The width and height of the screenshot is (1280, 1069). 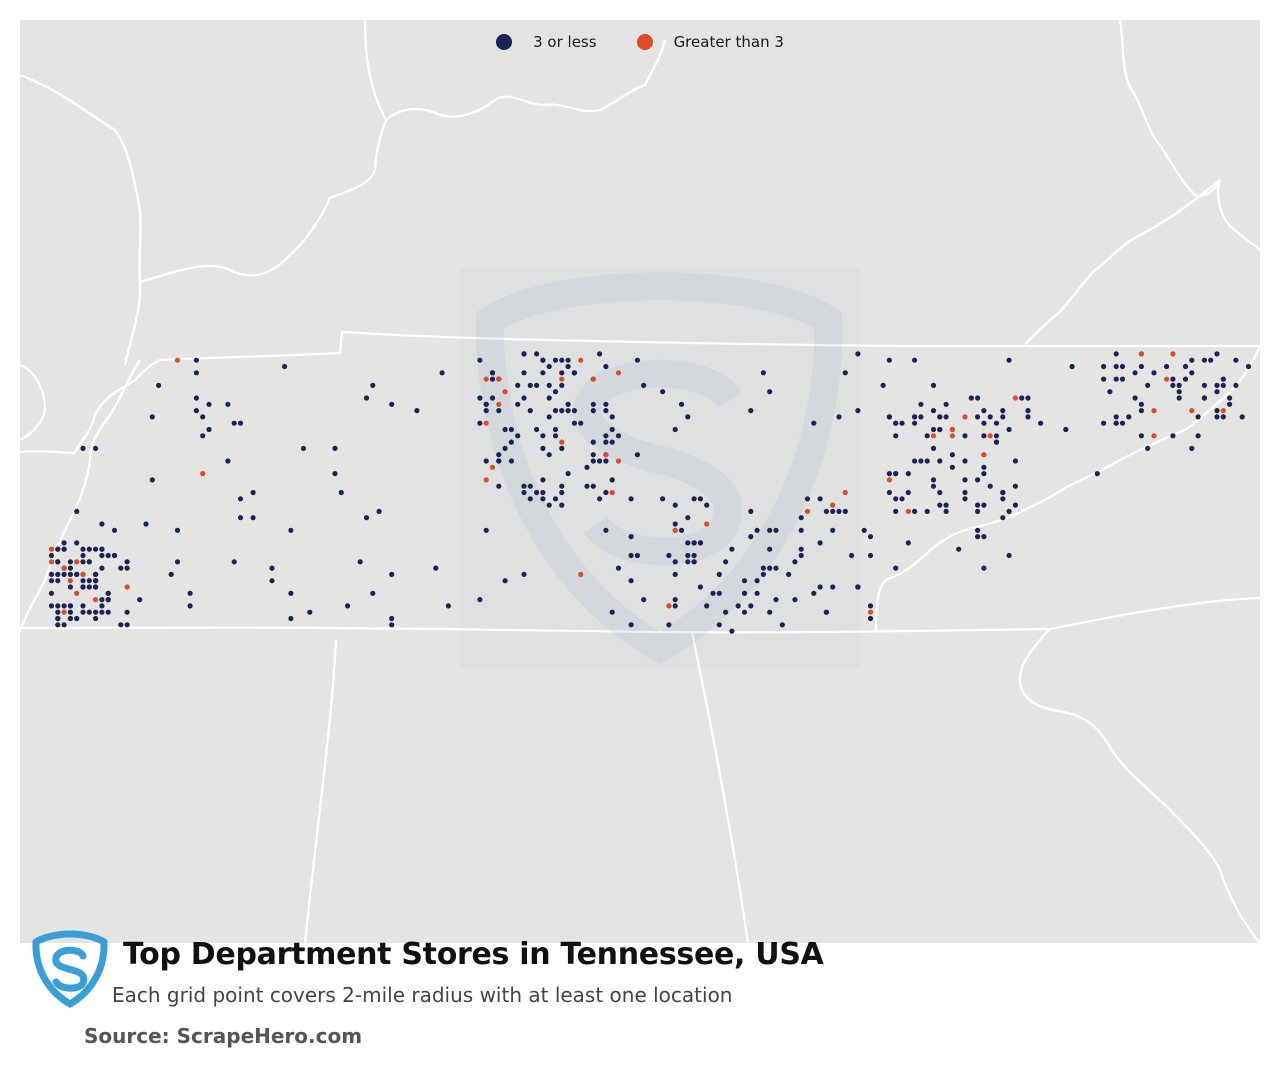 What do you see at coordinates (504, 42) in the screenshot?
I see `legend-swatch-low` at bounding box center [504, 42].